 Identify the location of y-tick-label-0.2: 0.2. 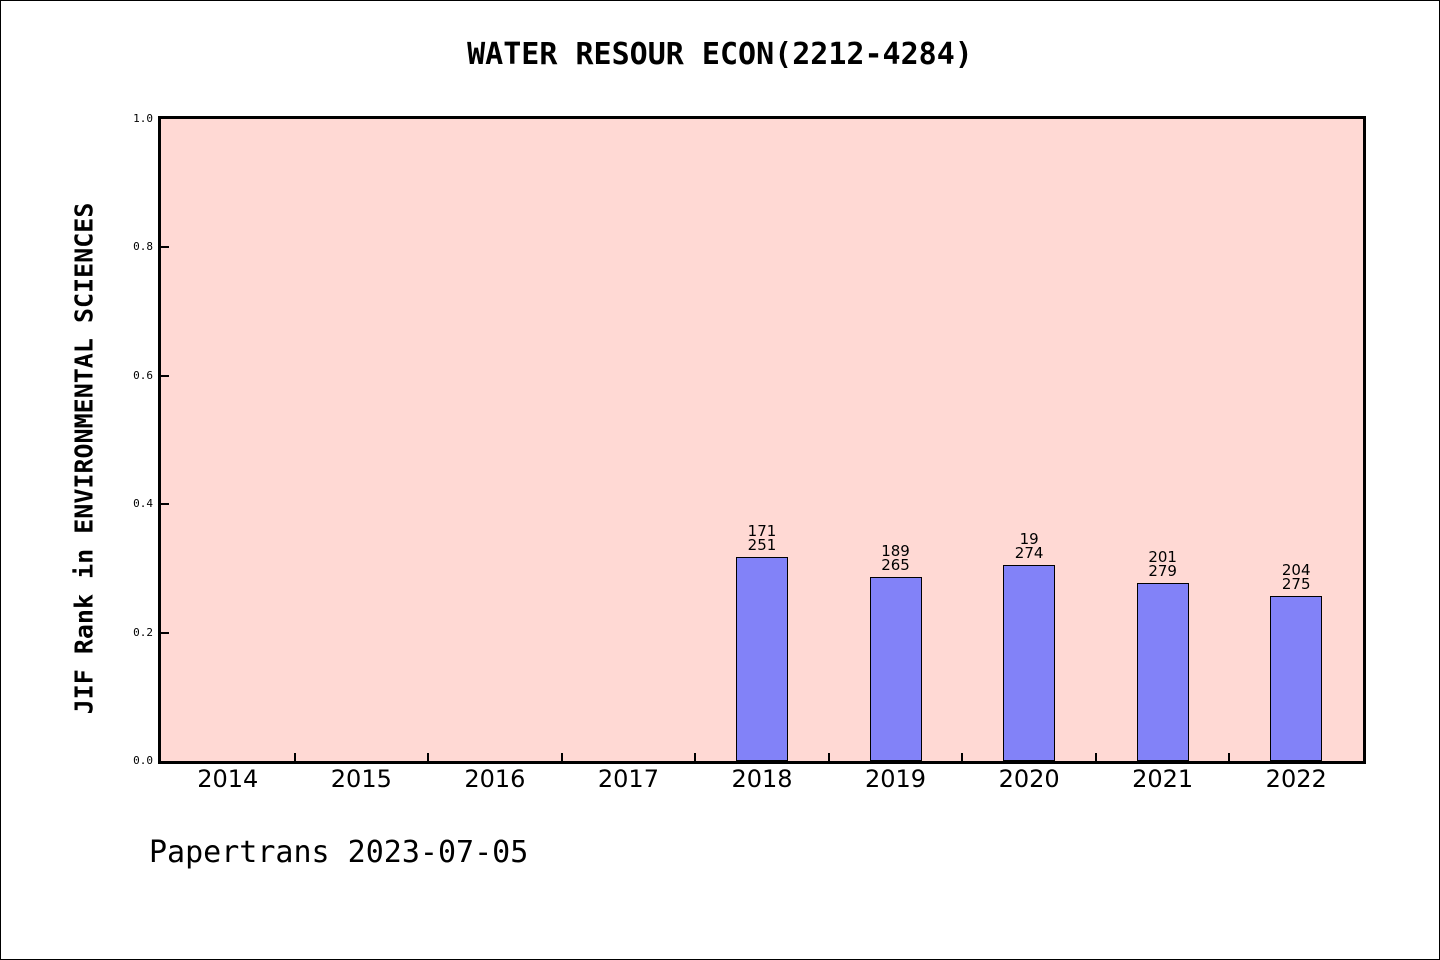
(143, 632).